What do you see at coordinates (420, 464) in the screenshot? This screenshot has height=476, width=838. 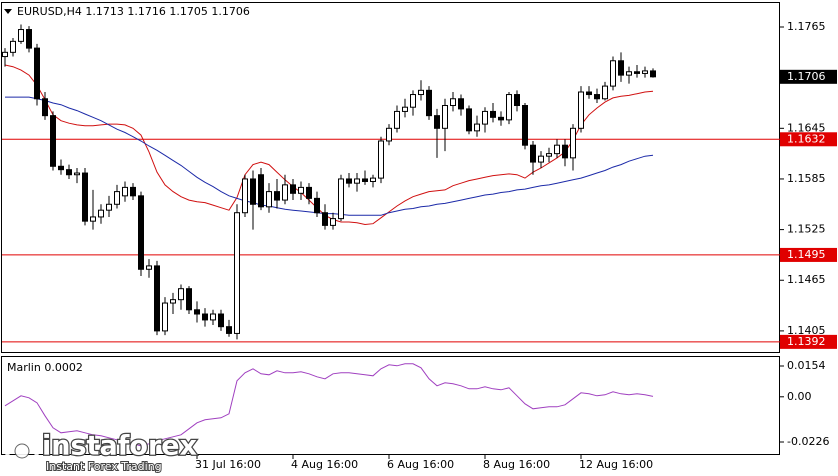 I see `x-tick-label: 6 Aug 16:00` at bounding box center [420, 464].